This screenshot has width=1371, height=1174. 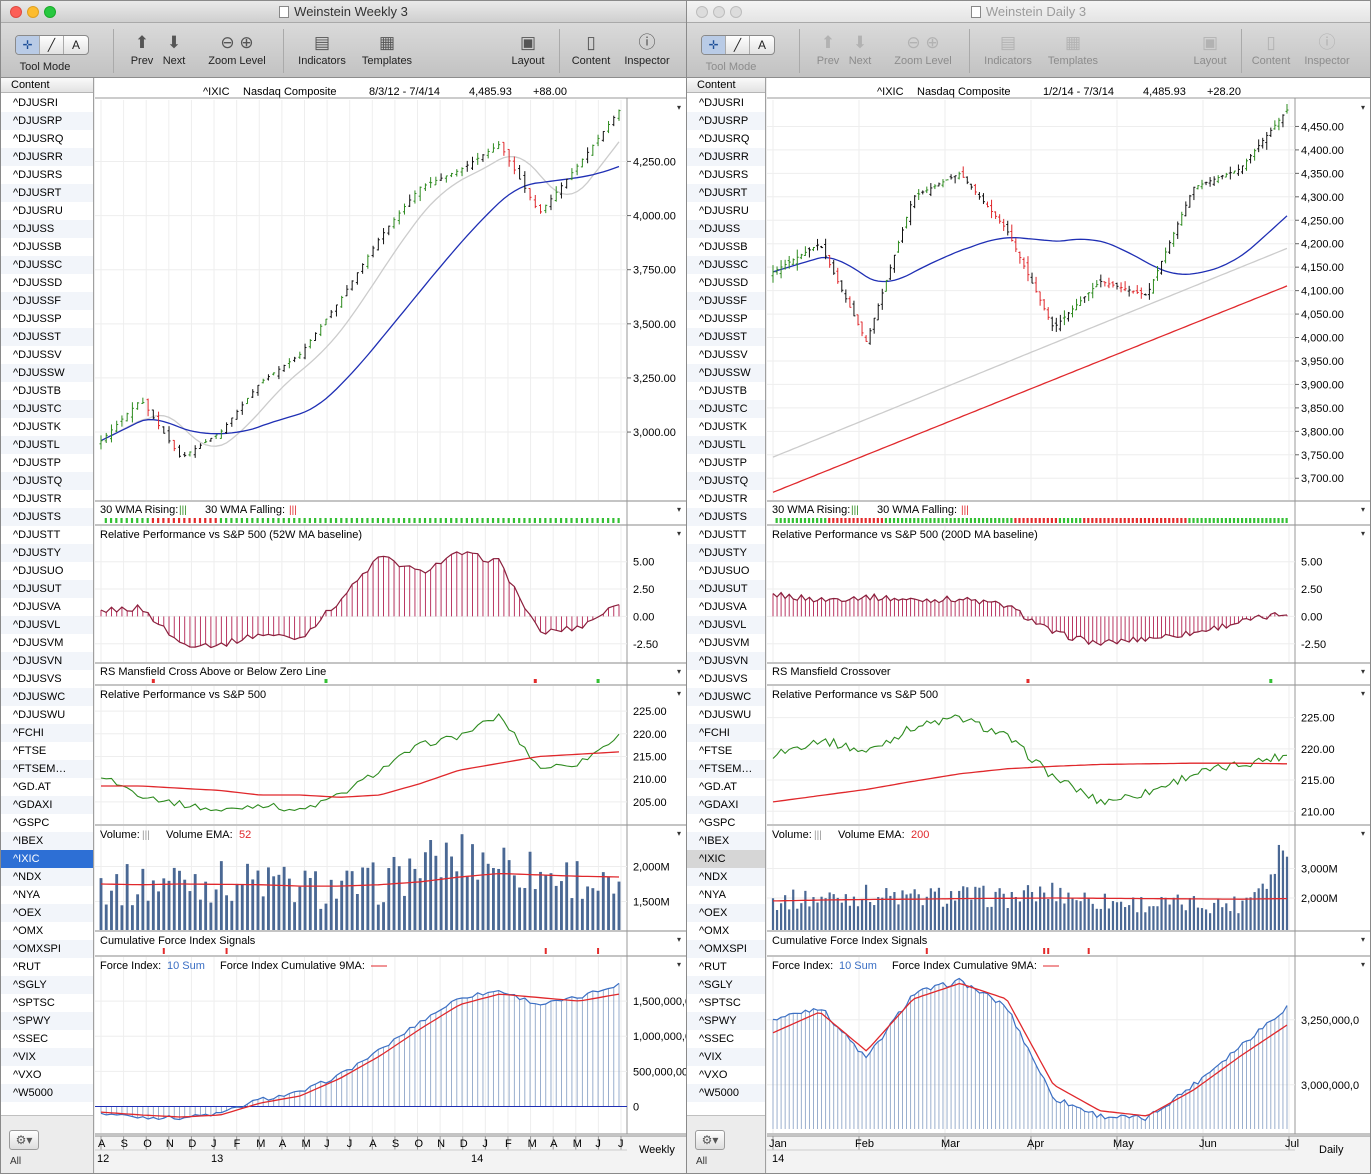 I want to click on symbol-list-item: ^DJUSUT, so click(x=726, y=589).